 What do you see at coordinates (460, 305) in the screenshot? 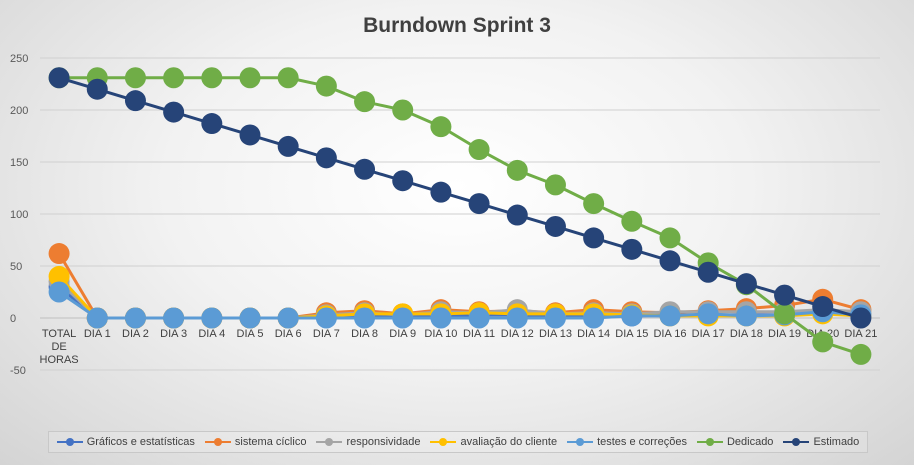
I see `series-4-line` at bounding box center [460, 305].